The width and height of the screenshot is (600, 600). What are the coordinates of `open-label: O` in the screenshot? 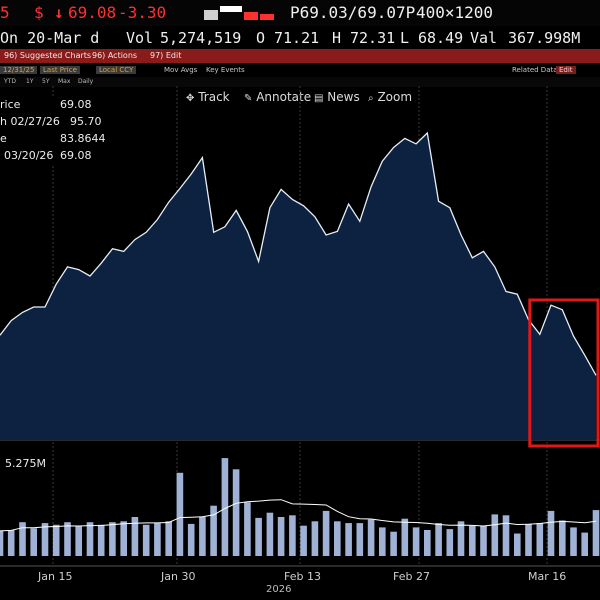 It's located at (261, 38).